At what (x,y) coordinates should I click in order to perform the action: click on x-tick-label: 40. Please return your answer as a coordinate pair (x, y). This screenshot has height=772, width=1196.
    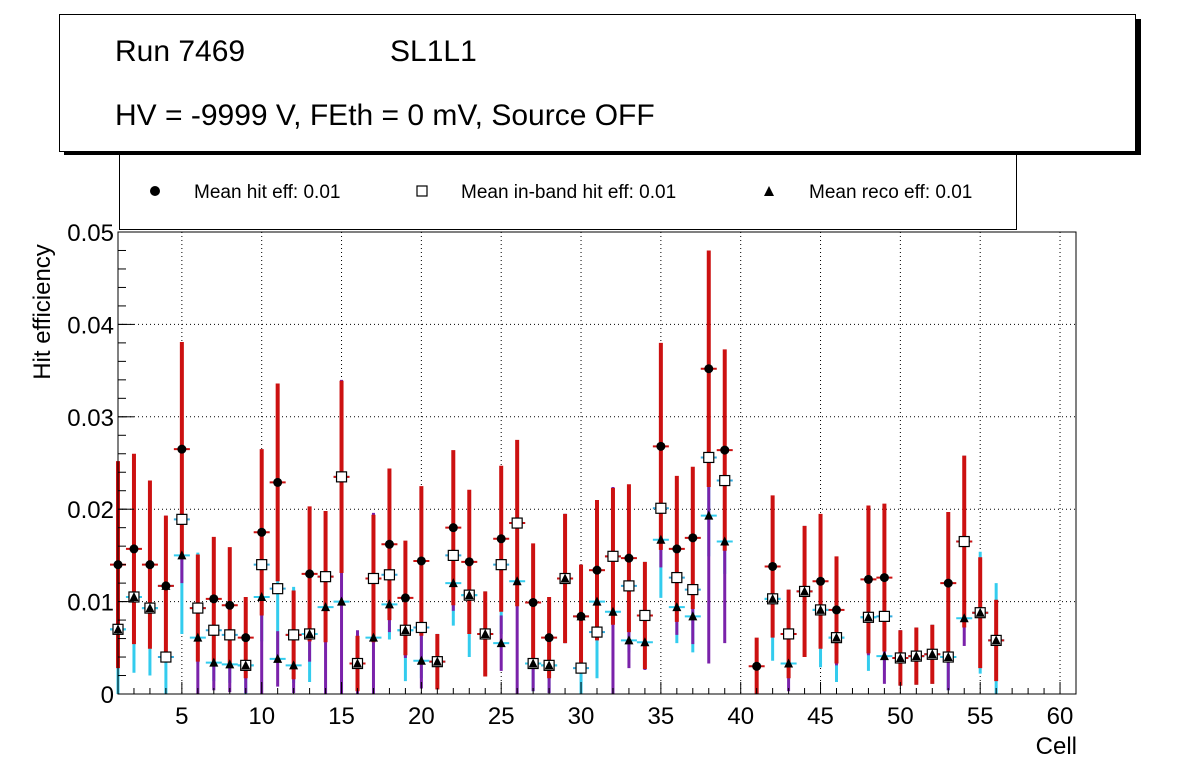
    Looking at the image, I should click on (740, 716).